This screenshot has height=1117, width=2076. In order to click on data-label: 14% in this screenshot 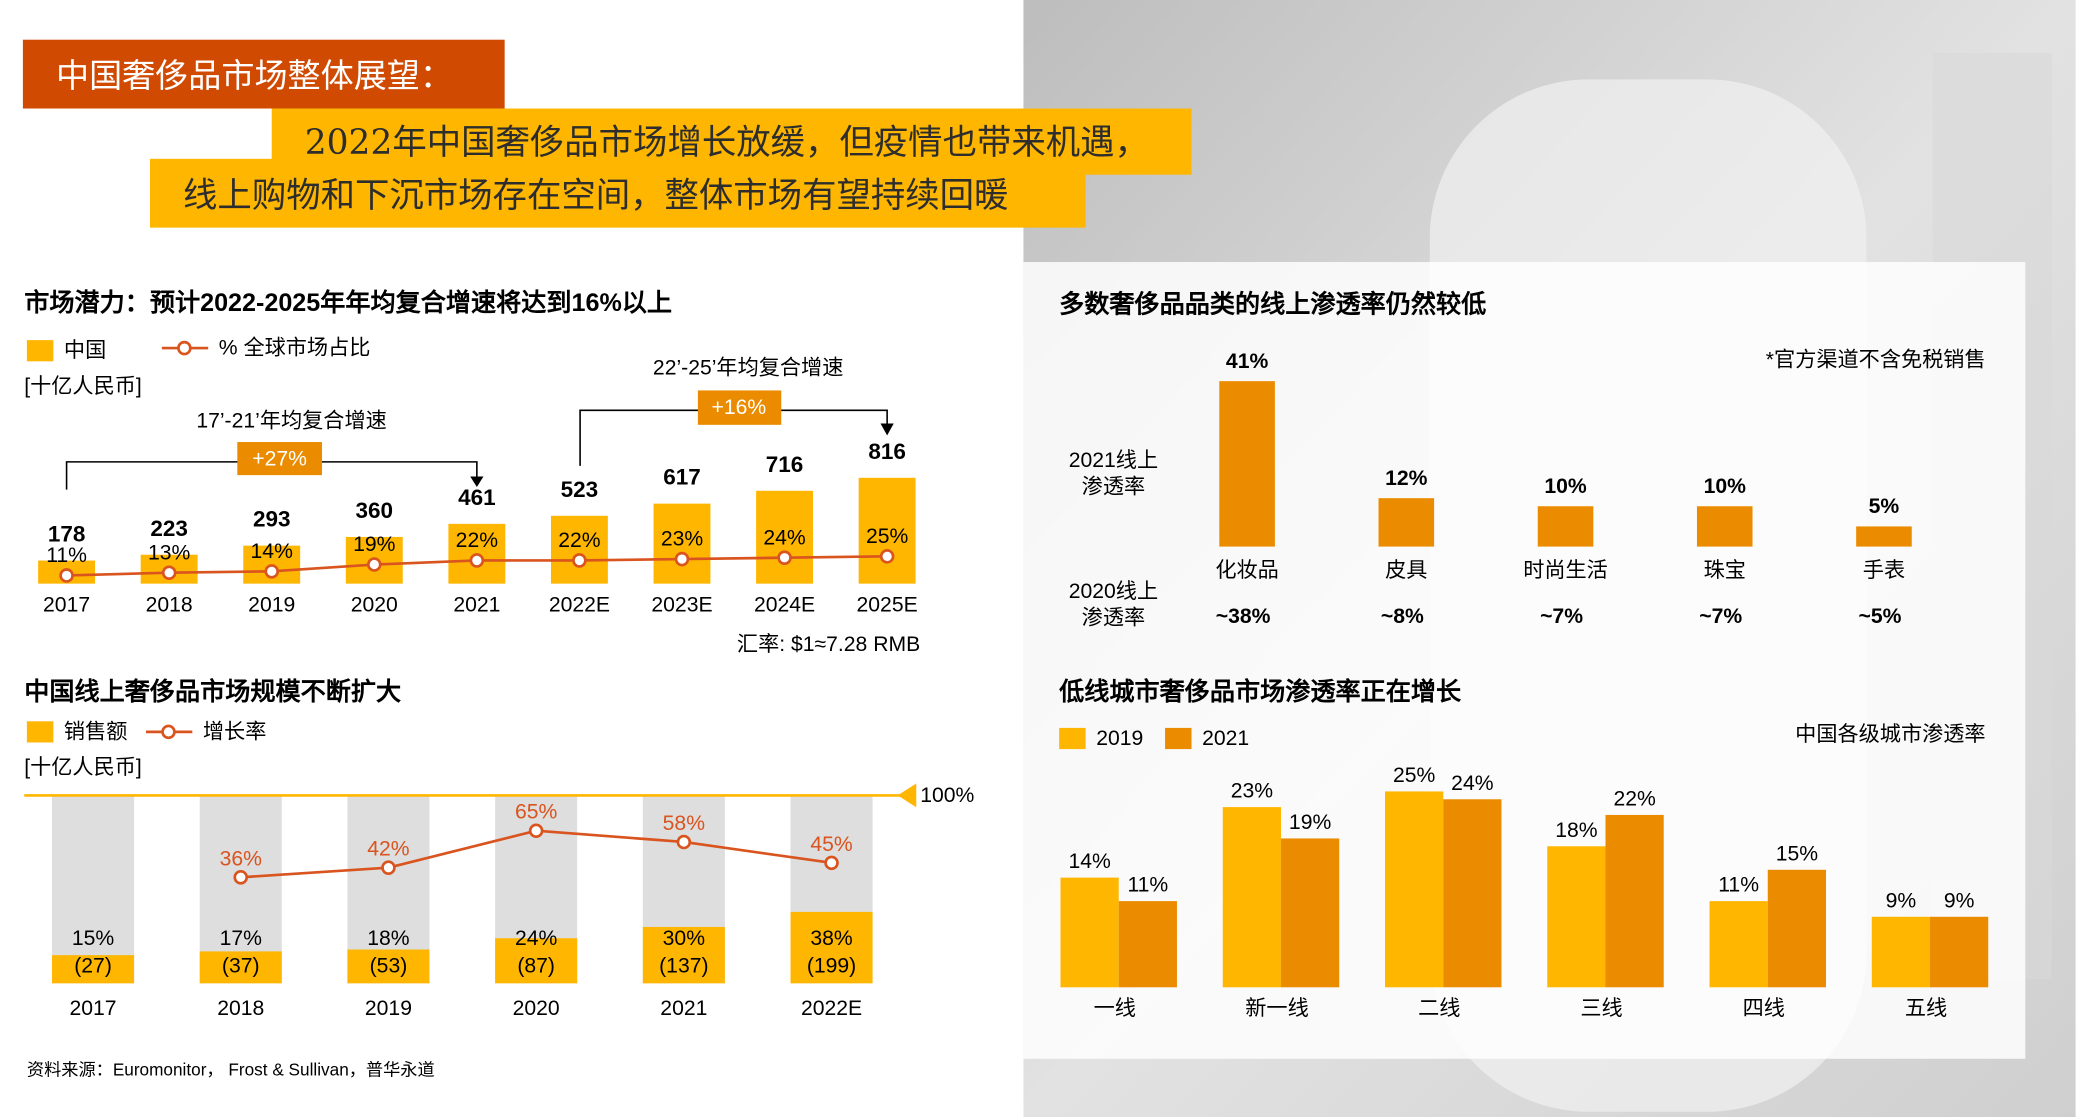, I will do `click(272, 551)`.